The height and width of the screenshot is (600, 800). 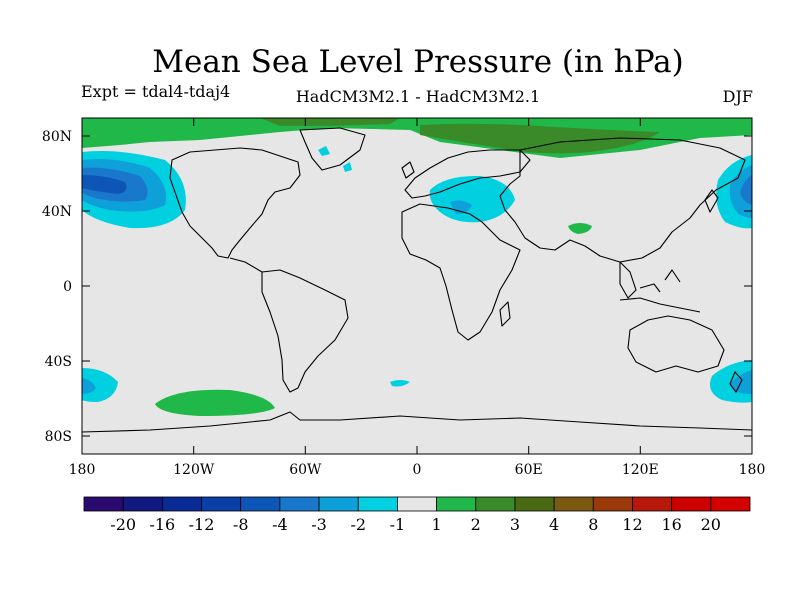 What do you see at coordinates (235, 203) in the screenshot?
I see `coast-north-america` at bounding box center [235, 203].